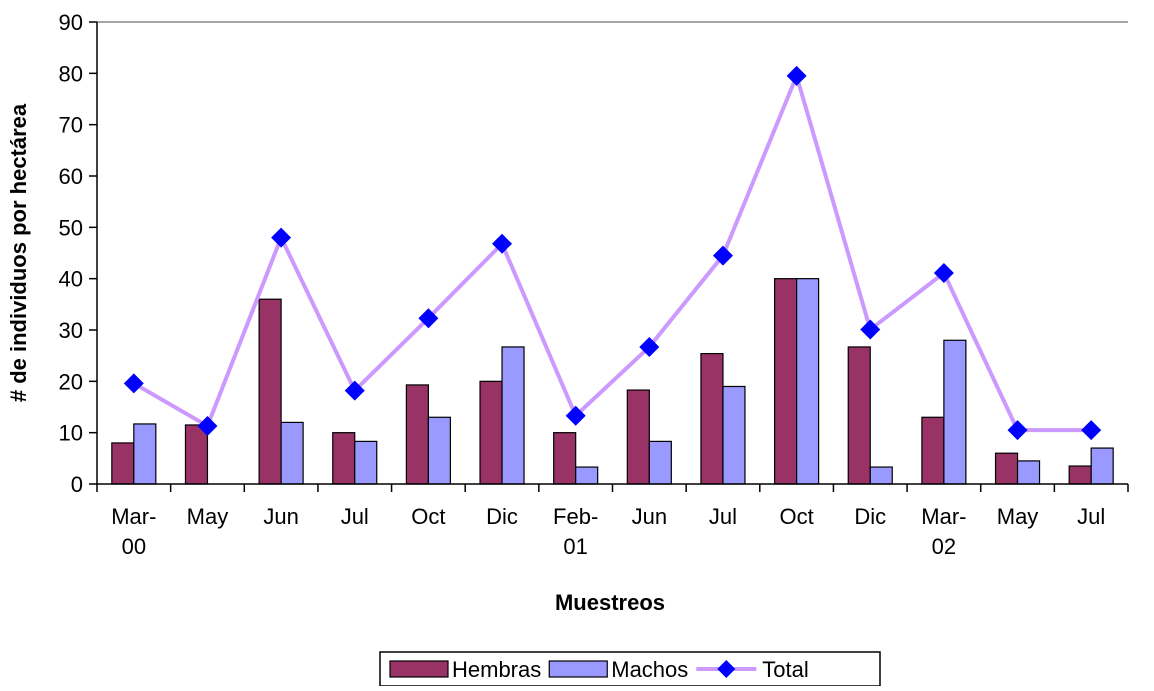 The width and height of the screenshot is (1154, 691). I want to click on y-tick-label: 60, so click(71, 176).